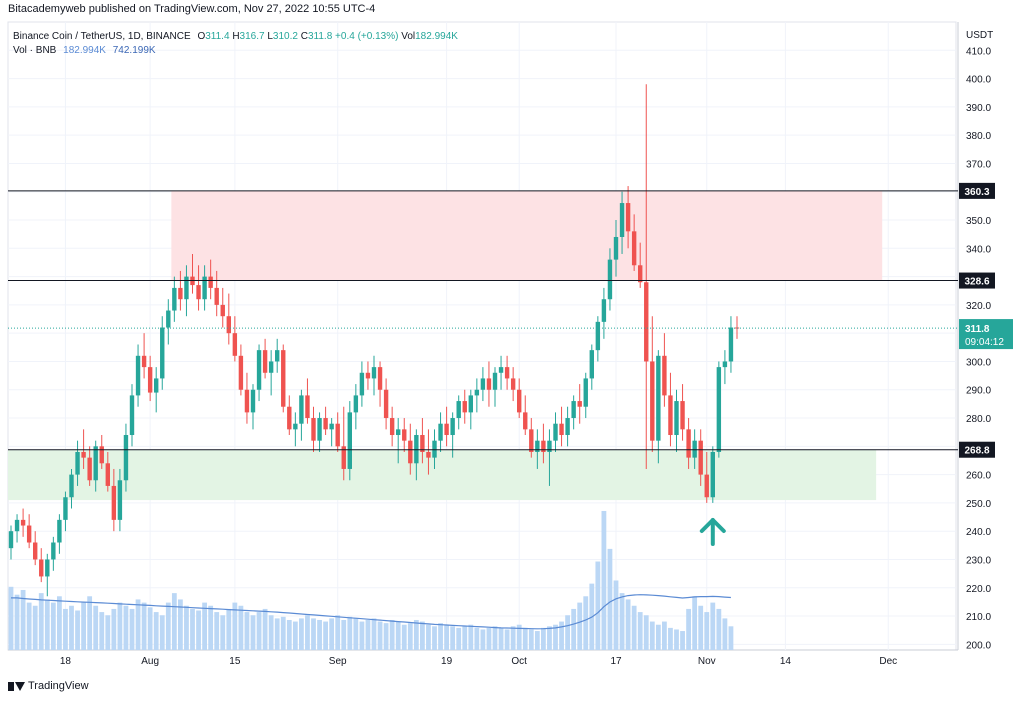  What do you see at coordinates (978, 560) in the screenshot?
I see `y-tick-label: 230.0` at bounding box center [978, 560].